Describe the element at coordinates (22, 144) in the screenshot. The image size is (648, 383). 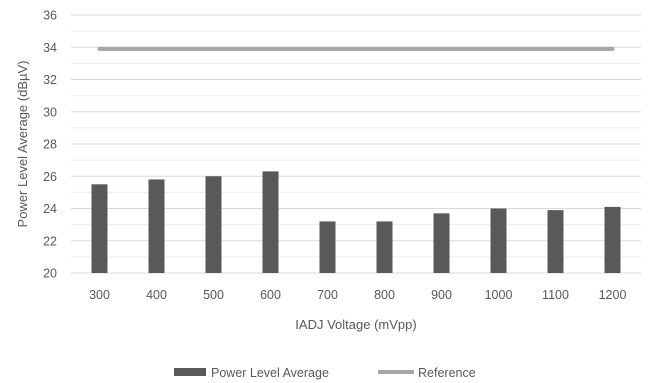
I see `y-axis-title: Power Level Average (dBµV)` at that location.